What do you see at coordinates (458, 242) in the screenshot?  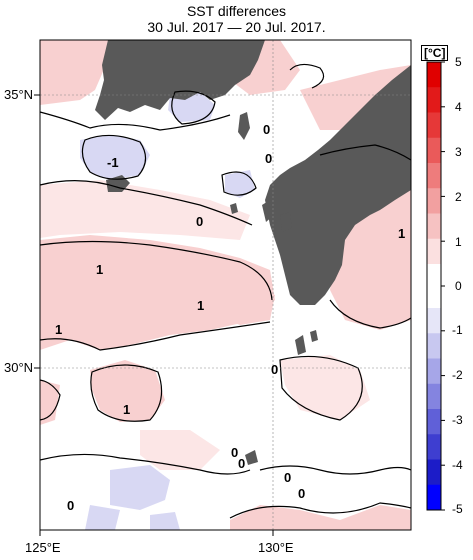 I see `colorbar-tick: 1` at bounding box center [458, 242].